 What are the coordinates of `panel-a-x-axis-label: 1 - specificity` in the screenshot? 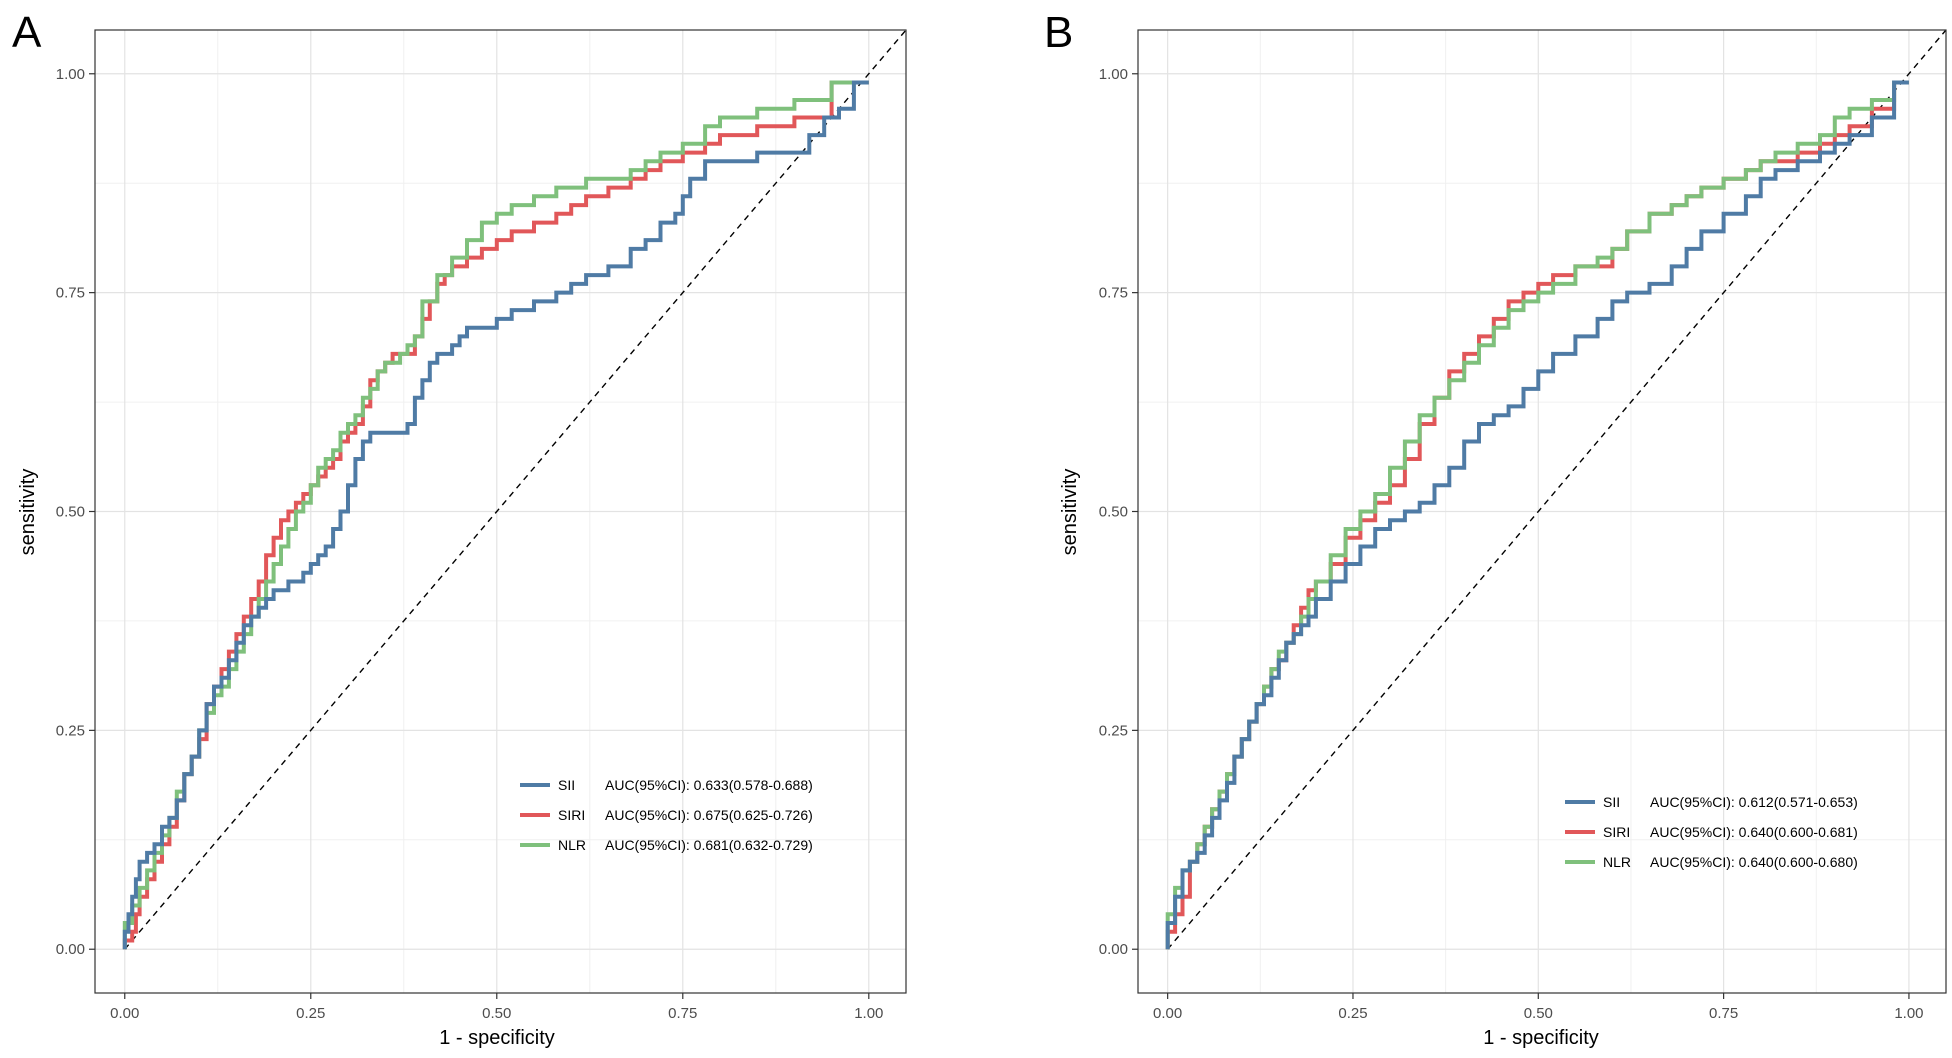 It's located at (497, 1038).